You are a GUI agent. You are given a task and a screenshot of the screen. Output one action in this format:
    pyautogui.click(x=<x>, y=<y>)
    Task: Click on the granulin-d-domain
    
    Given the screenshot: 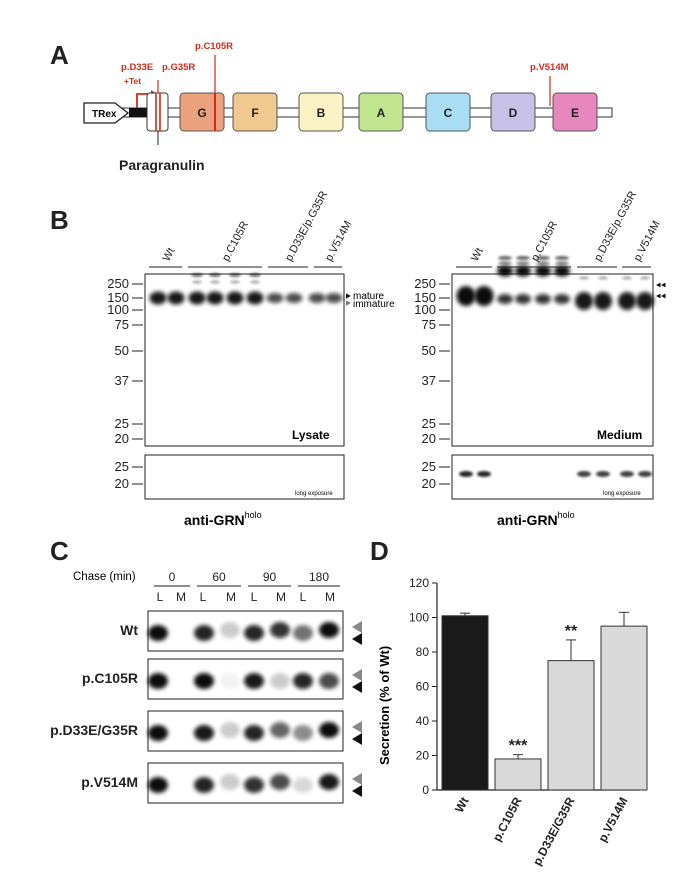 What is the action you would take?
    pyautogui.click(x=513, y=112)
    